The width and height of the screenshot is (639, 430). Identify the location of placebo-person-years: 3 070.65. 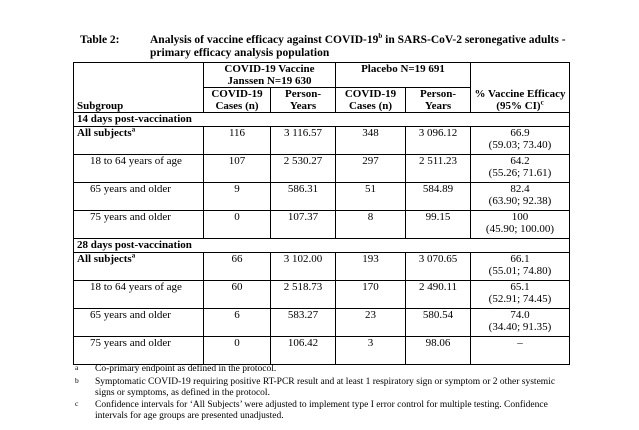
(438, 266).